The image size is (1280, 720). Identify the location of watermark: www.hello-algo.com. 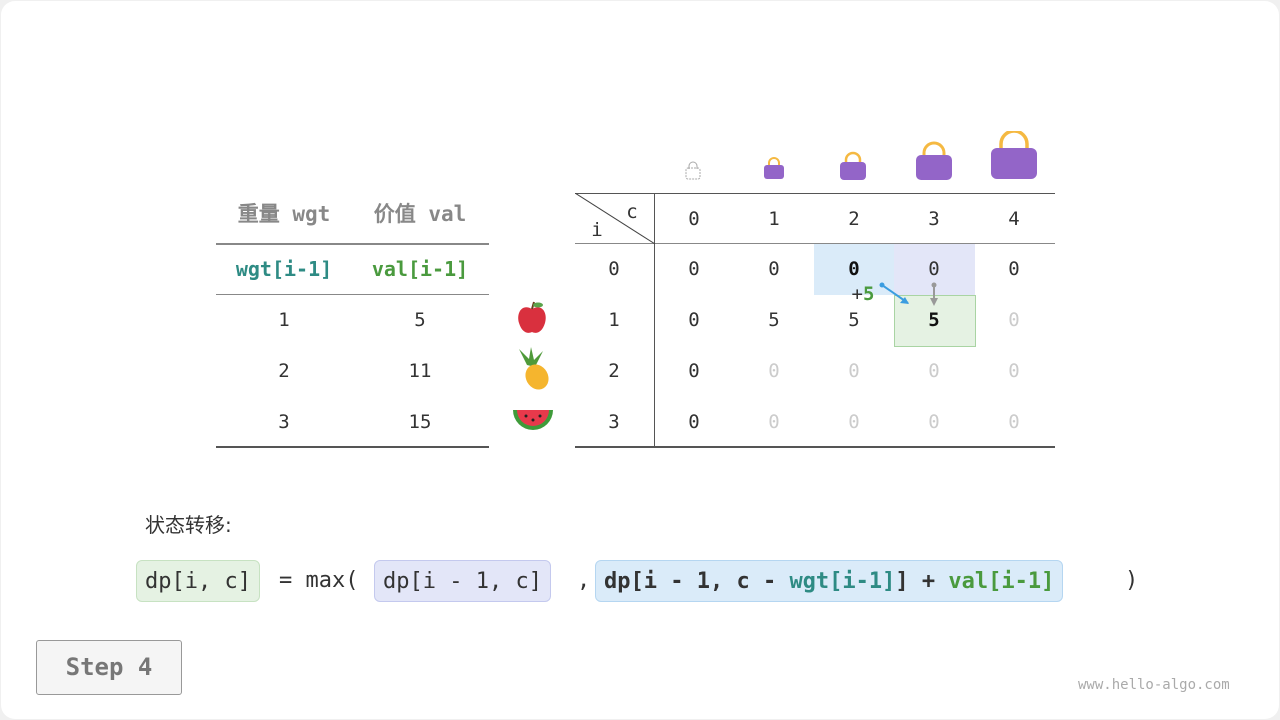
(1154, 685).